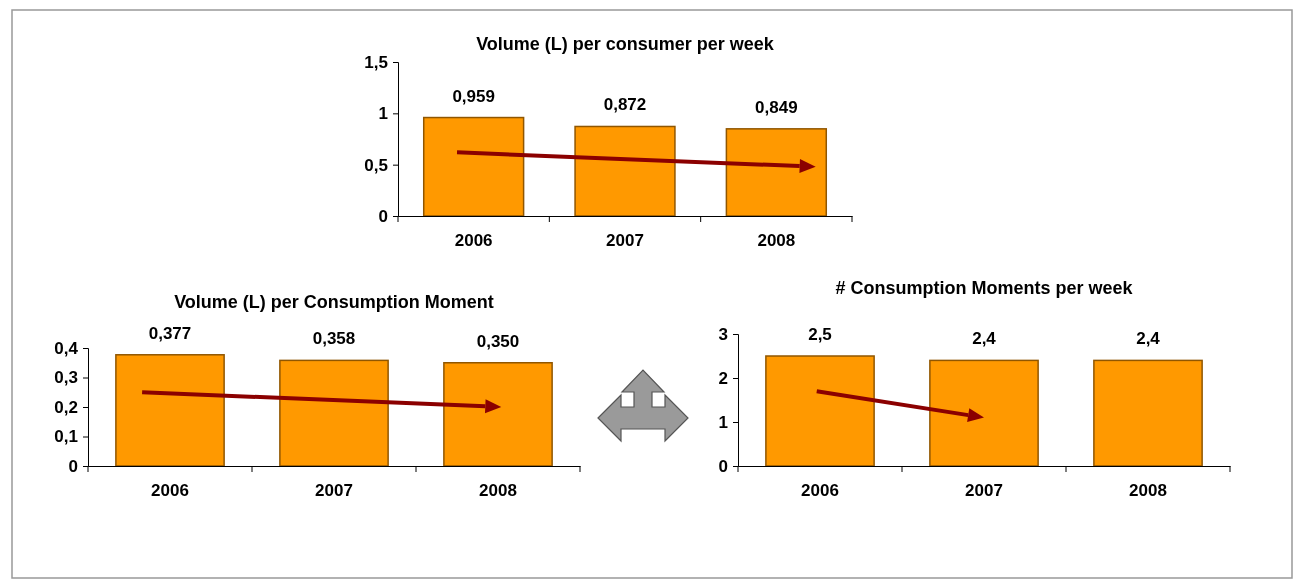  Describe the element at coordinates (376, 165) in the screenshot. I see `y-tick-label: 0,5` at that location.